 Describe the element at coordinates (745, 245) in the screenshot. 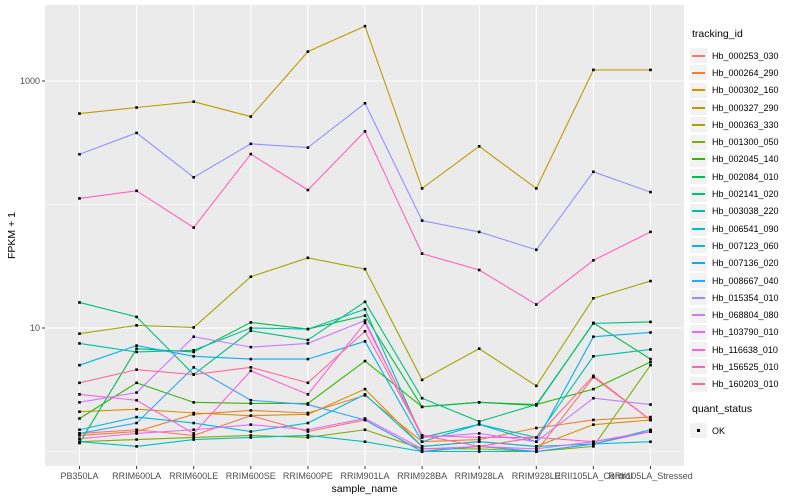

I see `legend-item-Hb_007123_060: Hb_007123_060` at that location.